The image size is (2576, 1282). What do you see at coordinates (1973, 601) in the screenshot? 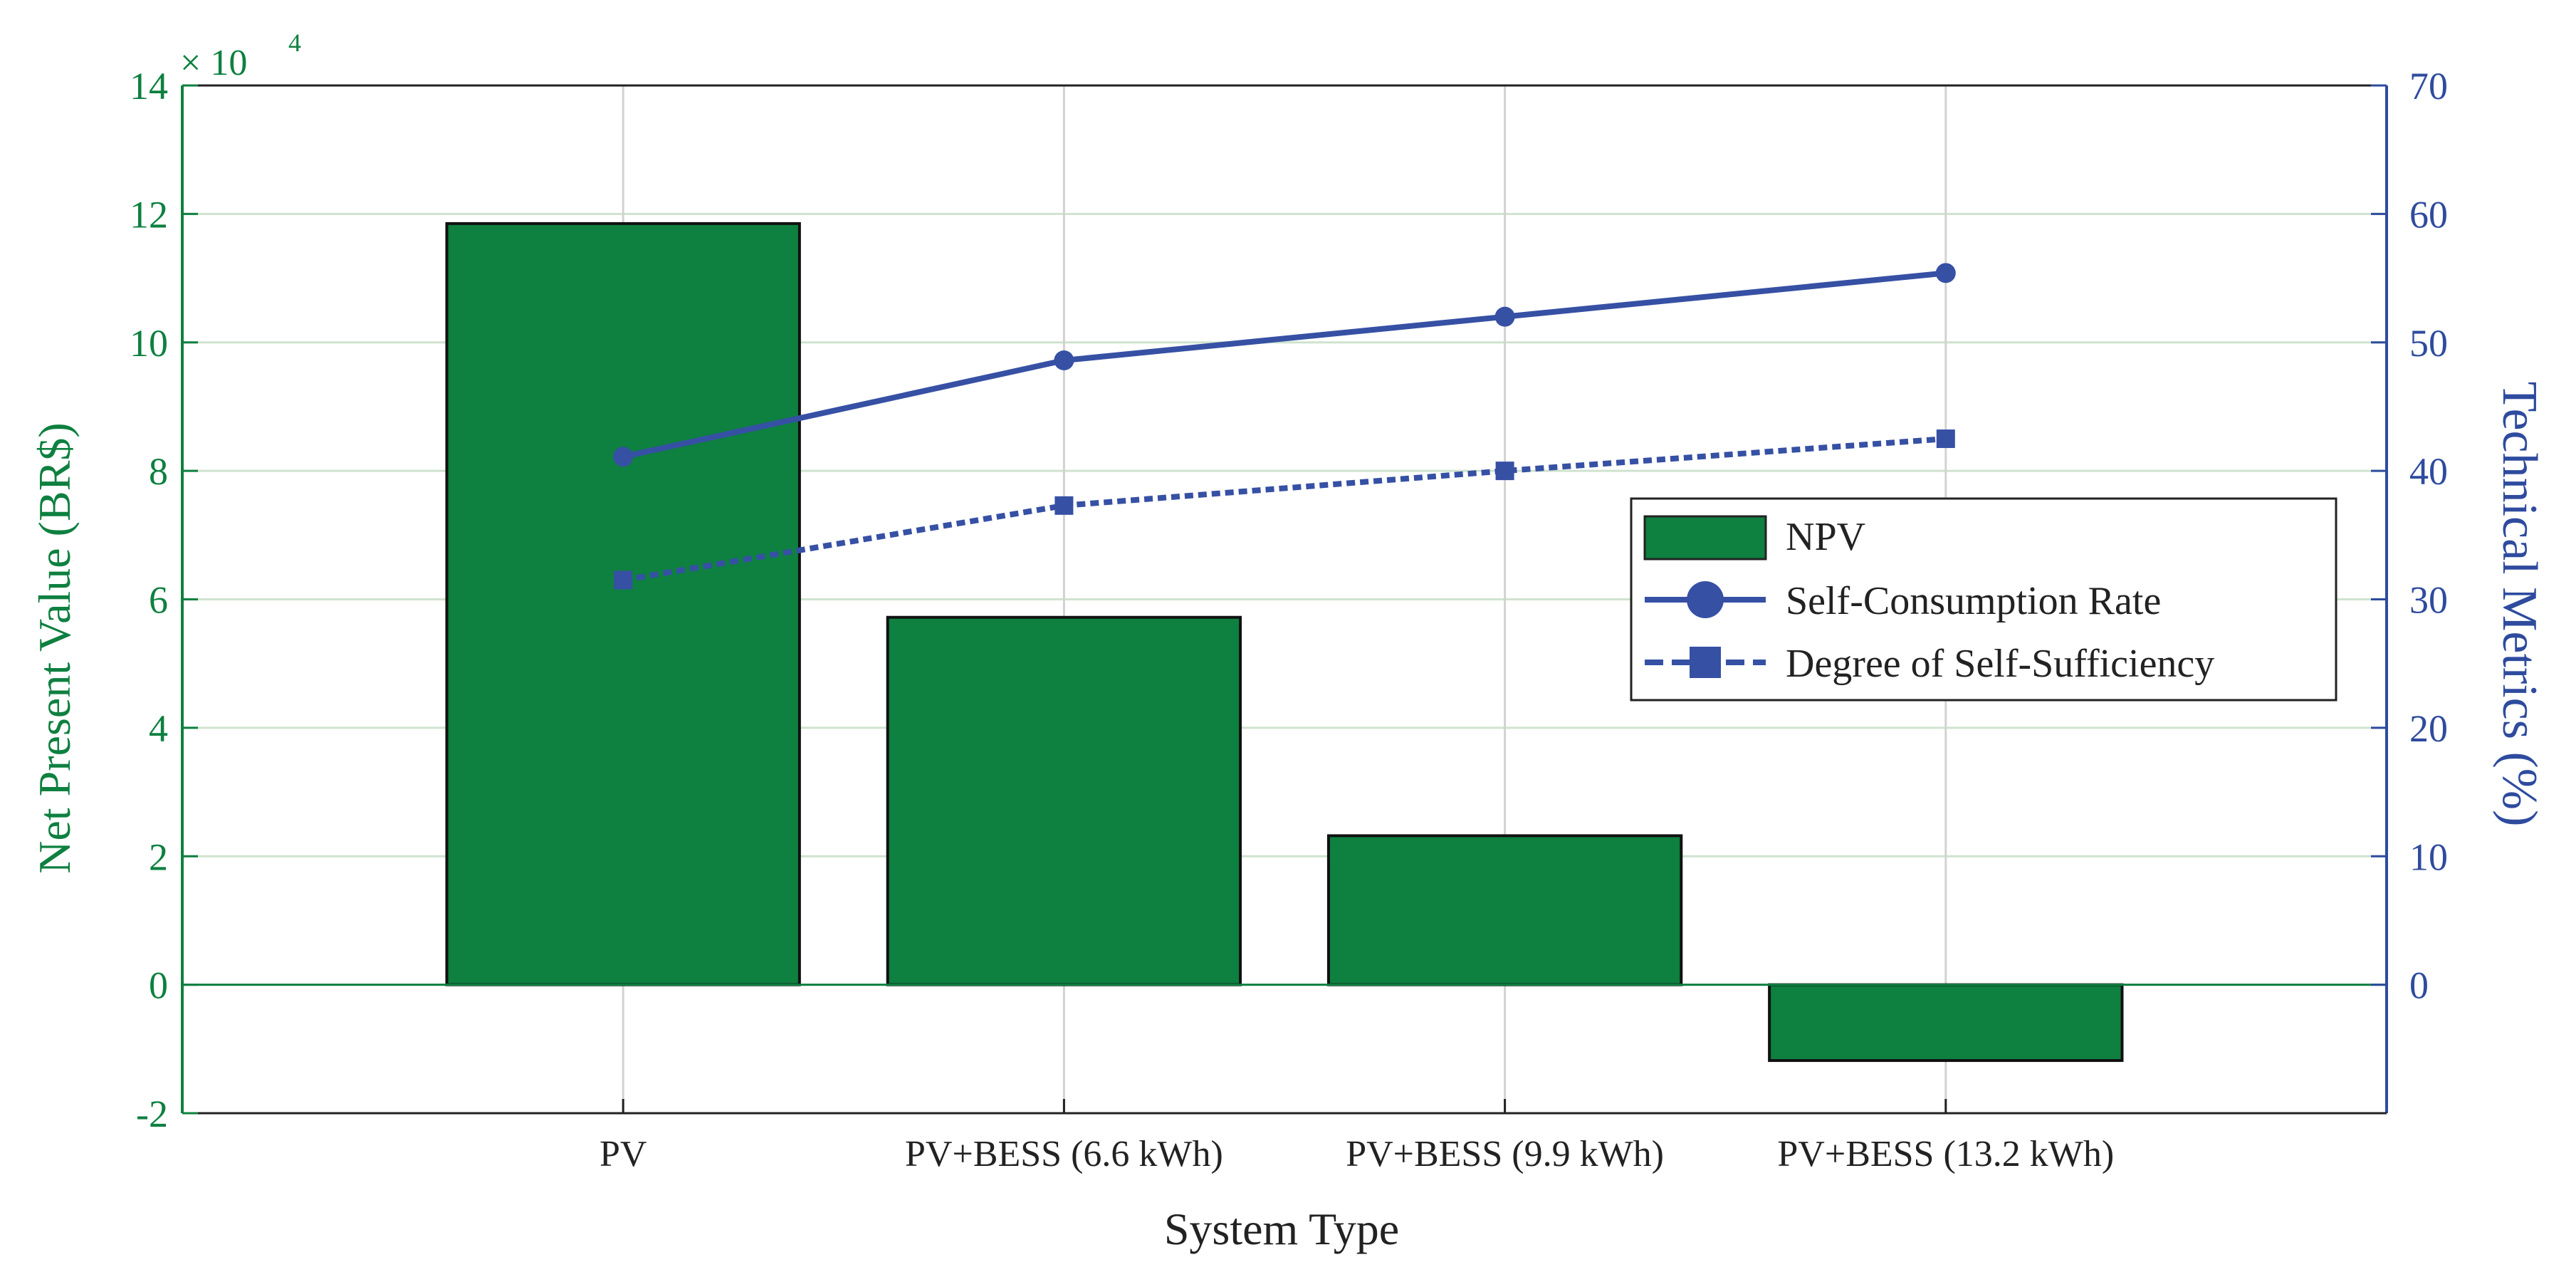
I see `legend-label-self-consumption: Self-Consumption Rate` at bounding box center [1973, 601].